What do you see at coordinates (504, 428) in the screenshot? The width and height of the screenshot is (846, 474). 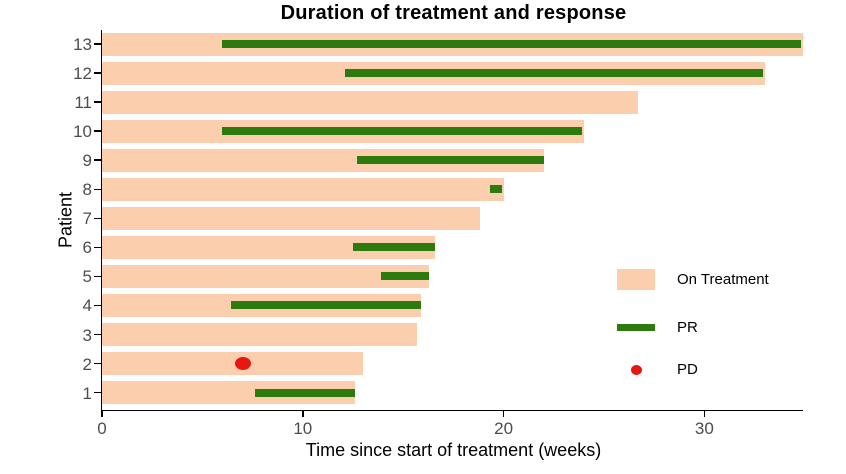 I see `x-tick-label: 20` at bounding box center [504, 428].